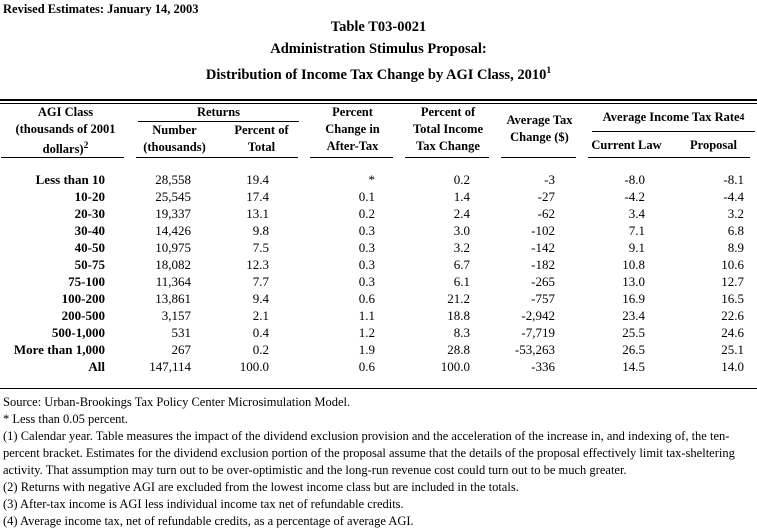  What do you see at coordinates (732, 315) in the screenshot?
I see `value-cell: 22.6` at bounding box center [732, 315].